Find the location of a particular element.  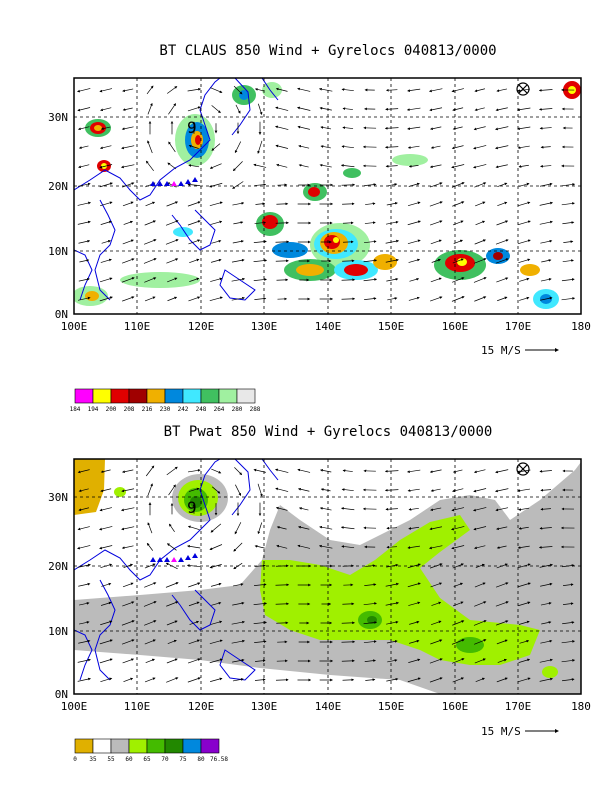

top-colorbar-label: 216 is located at coordinates (147, 409).